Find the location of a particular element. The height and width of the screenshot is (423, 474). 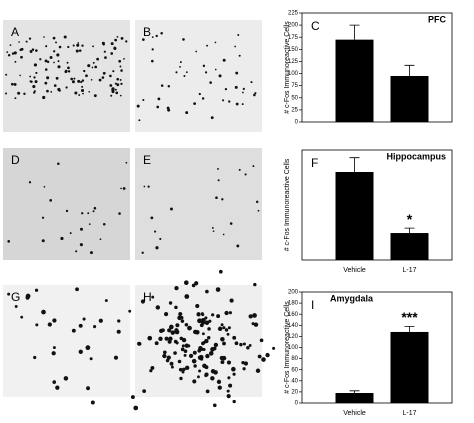

panel-label: A is located at coordinates (15, 32).